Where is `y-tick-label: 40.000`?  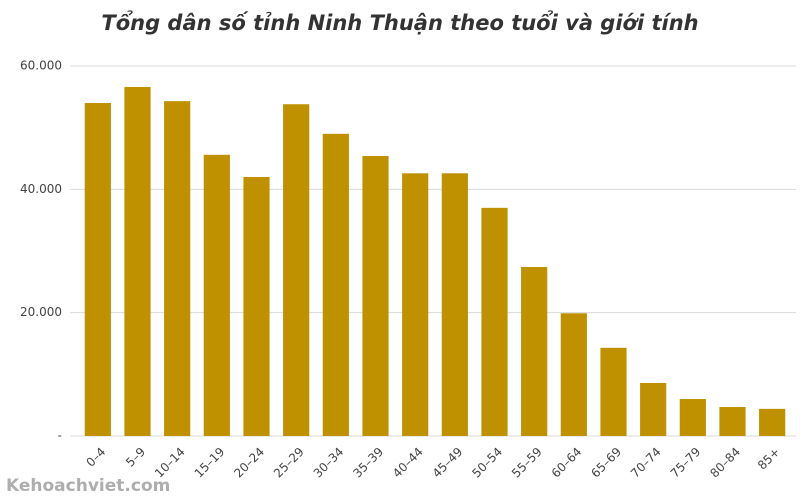
y-tick-label: 40.000 is located at coordinates (41, 189).